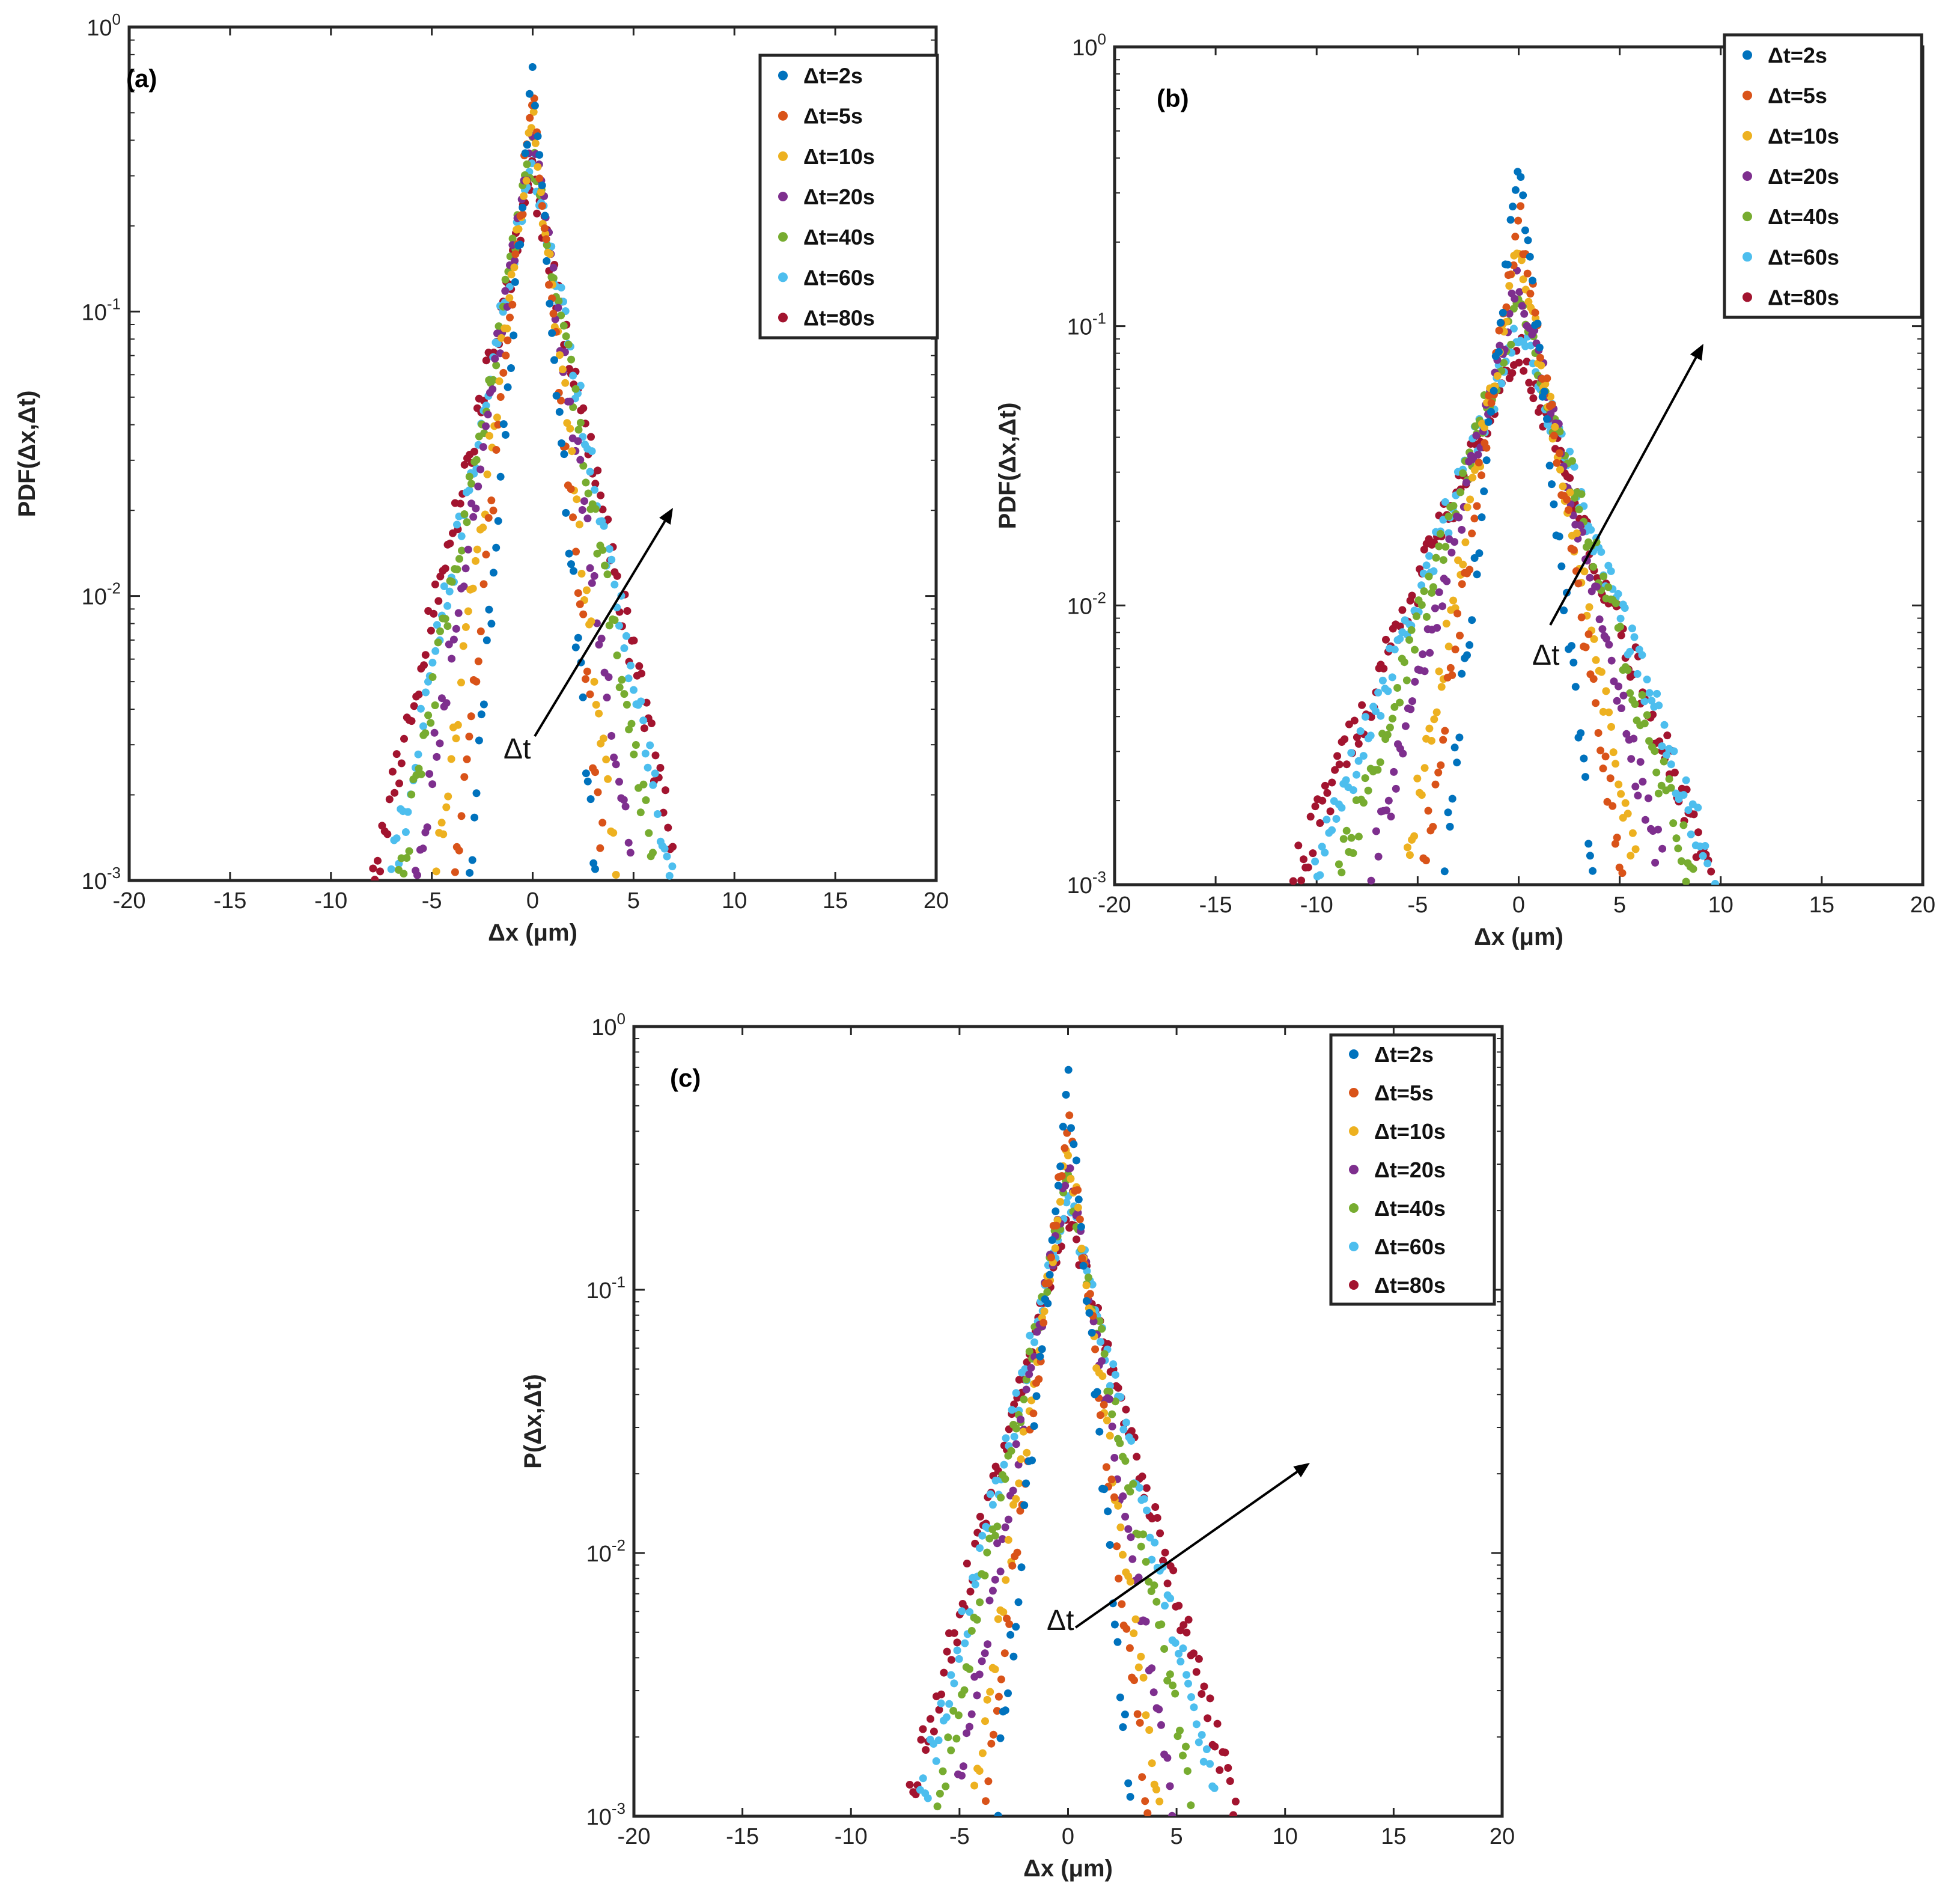  Describe the element at coordinates (1285, 1836) in the screenshot. I see `x-tick-label: 10` at that location.